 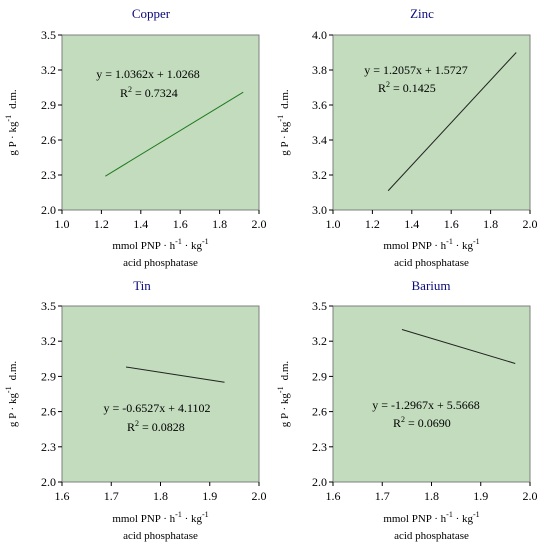 What do you see at coordinates (422, 13) in the screenshot?
I see `chart-title: Zinc` at bounding box center [422, 13].